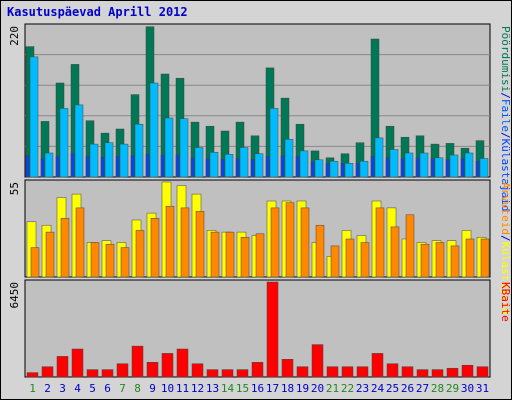  I want to click on bar-middle-series1-day28, so click(440, 260).